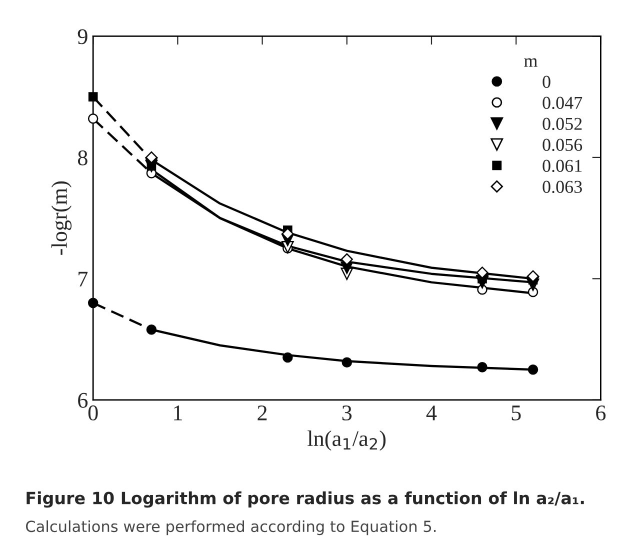  I want to click on y-tick-label: 9, so click(83, 36).